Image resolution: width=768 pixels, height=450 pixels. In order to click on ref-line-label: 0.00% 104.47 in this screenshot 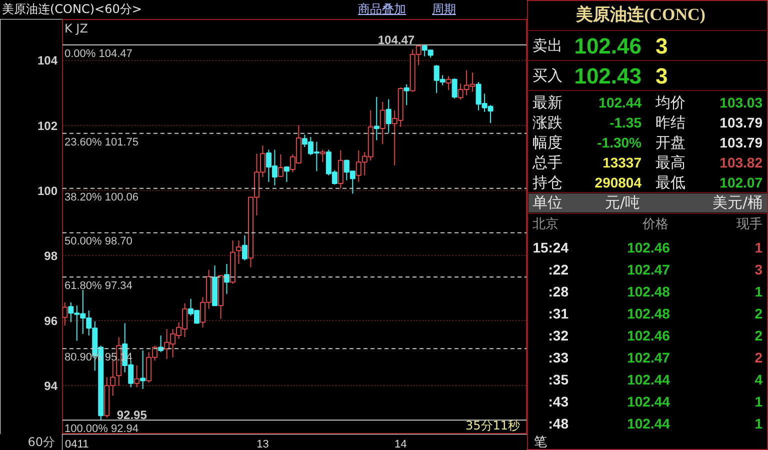, I will do `click(98, 54)`.